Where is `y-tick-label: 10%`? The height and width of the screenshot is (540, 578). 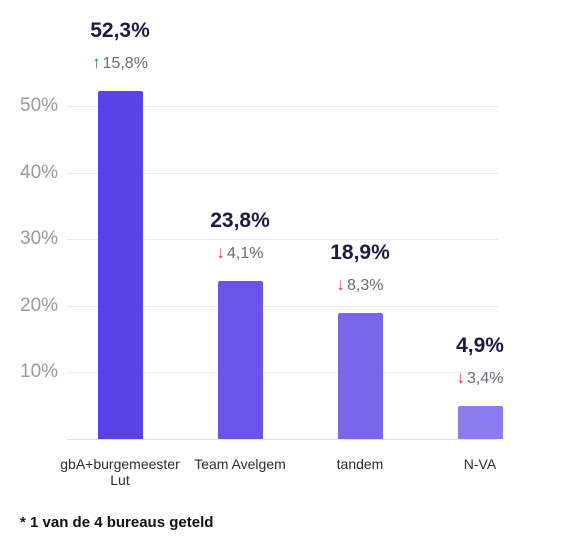
y-tick-label: 10% is located at coordinates (39, 371).